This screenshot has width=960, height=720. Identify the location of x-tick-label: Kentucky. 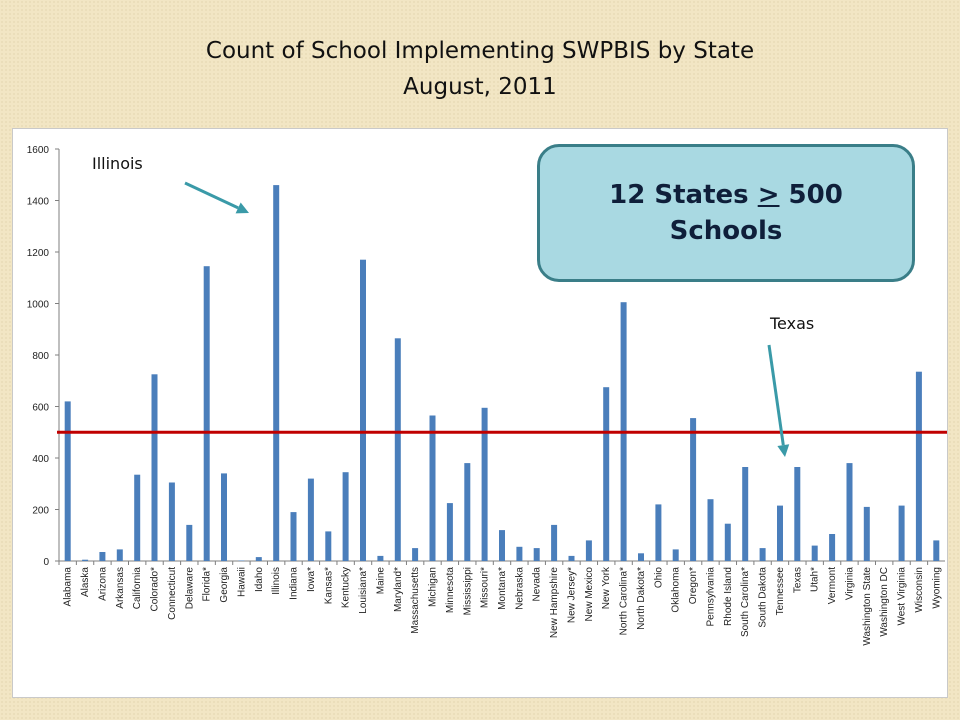
(346, 587).